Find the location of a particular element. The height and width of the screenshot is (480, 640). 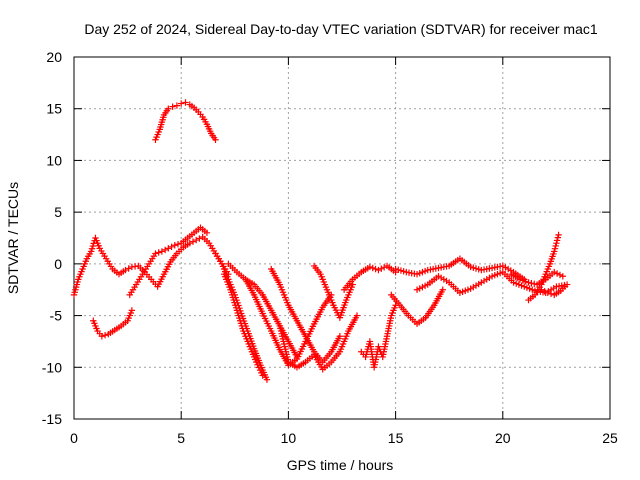

y-axis-title: SDTVAR / TECUs is located at coordinates (13, 238).